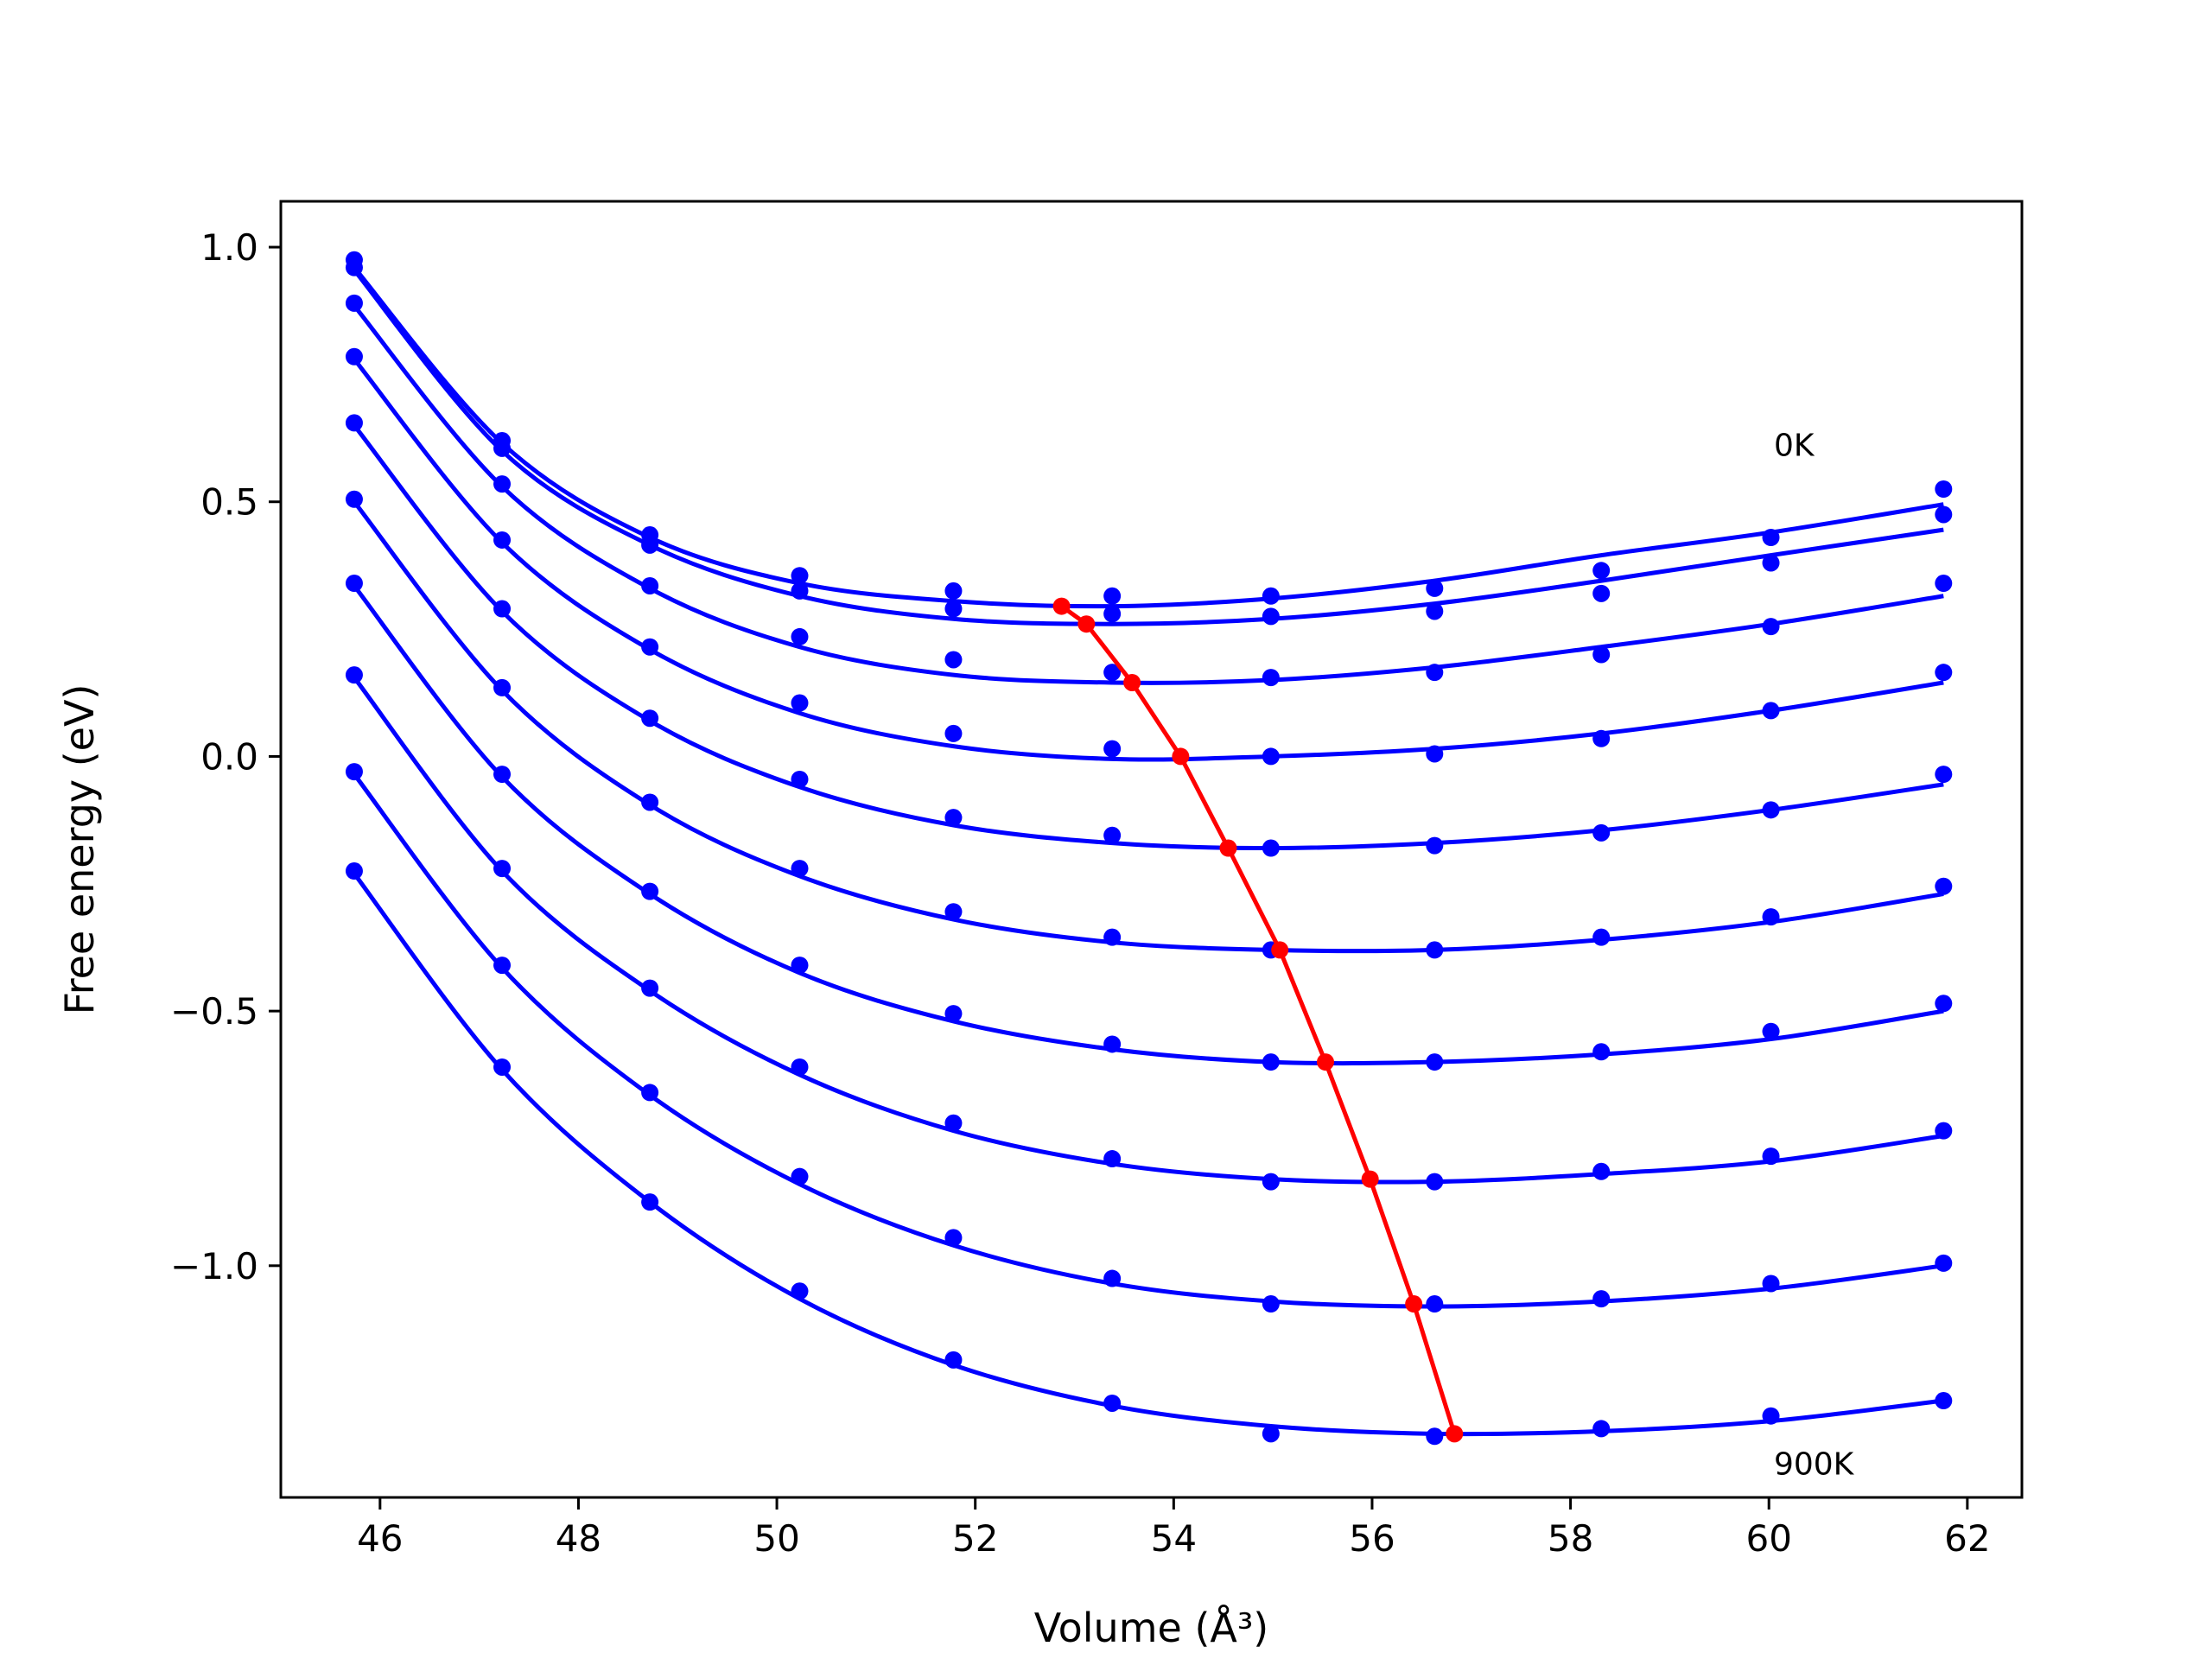 This screenshot has width=2212, height=1659. I want to click on annotations: 0K 900K, so click(1814, 956).